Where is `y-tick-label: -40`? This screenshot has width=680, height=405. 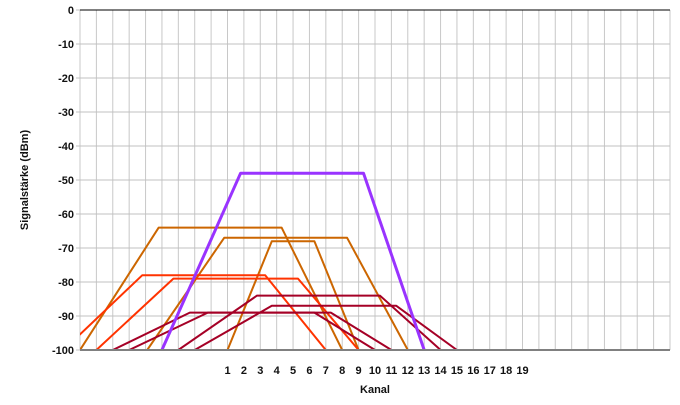
y-tick-label: -40 is located at coordinates (66, 147).